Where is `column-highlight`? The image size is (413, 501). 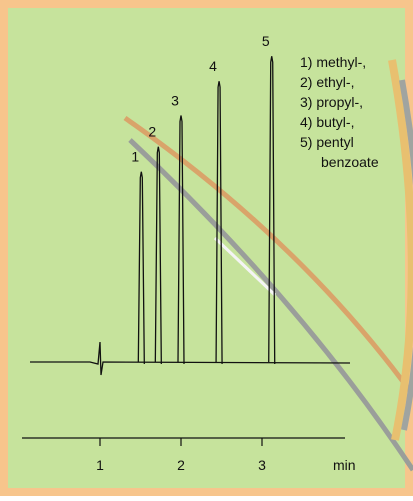
column-highlight is located at coordinates (245, 266).